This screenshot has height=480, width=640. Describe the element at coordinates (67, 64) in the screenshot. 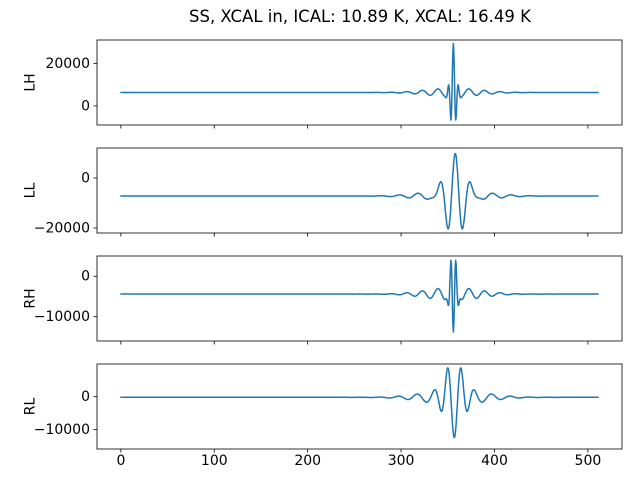

I see `y-tick-label: 20000` at that location.